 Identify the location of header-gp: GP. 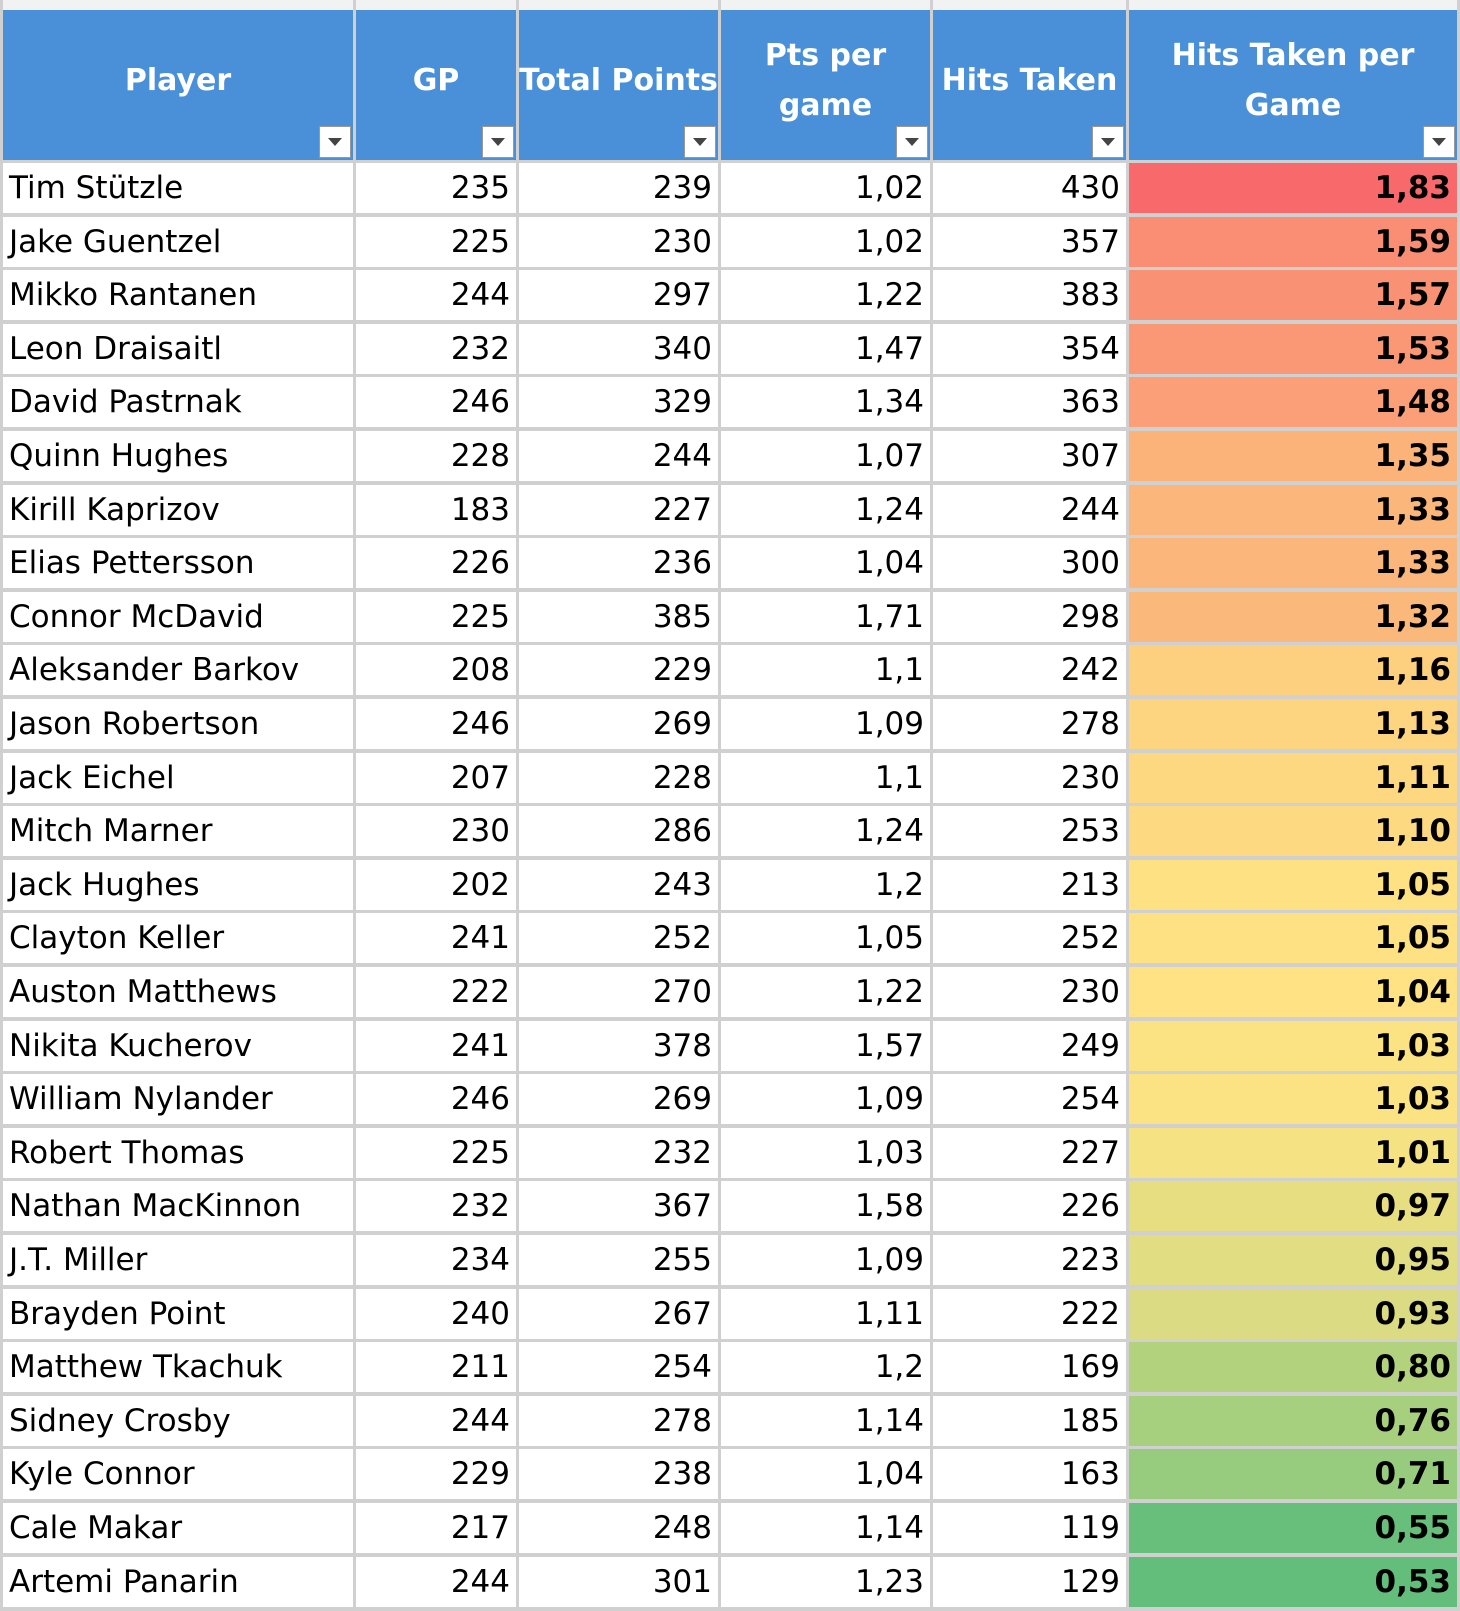
(436, 85).